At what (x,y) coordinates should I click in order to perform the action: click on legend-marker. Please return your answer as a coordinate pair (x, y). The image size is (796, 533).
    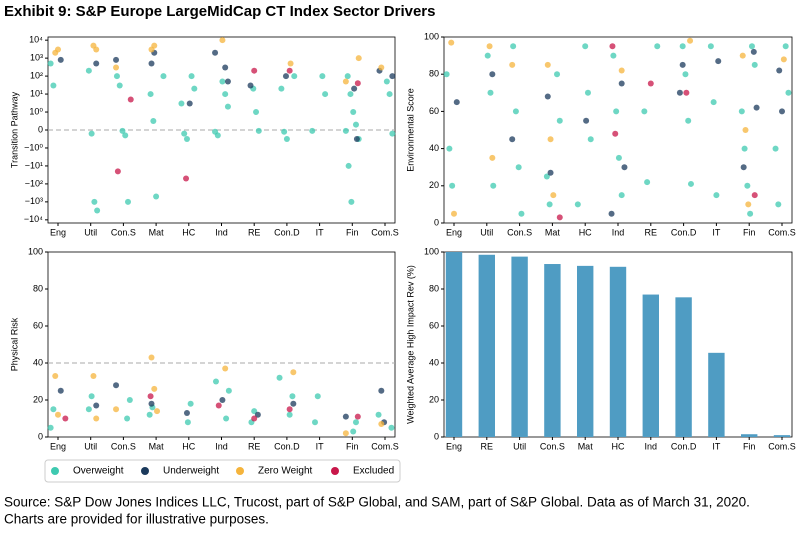
    Looking at the image, I should click on (55, 471).